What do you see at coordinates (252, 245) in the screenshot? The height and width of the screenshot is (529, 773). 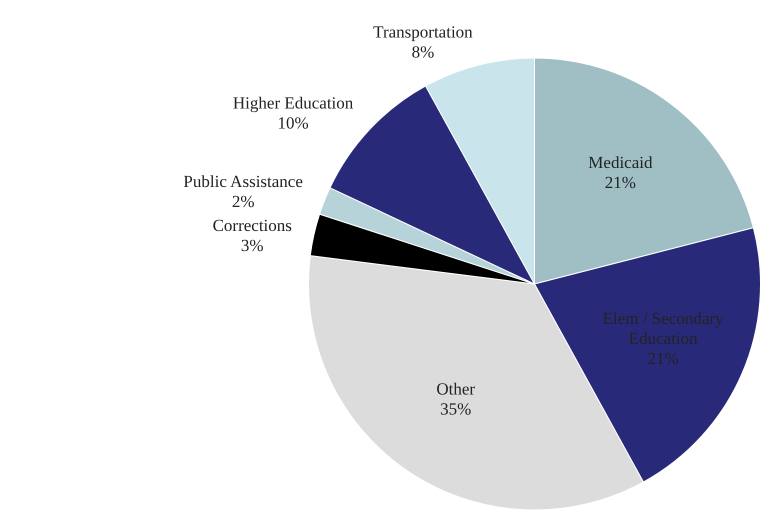 I see `data-label: 3%` at bounding box center [252, 245].